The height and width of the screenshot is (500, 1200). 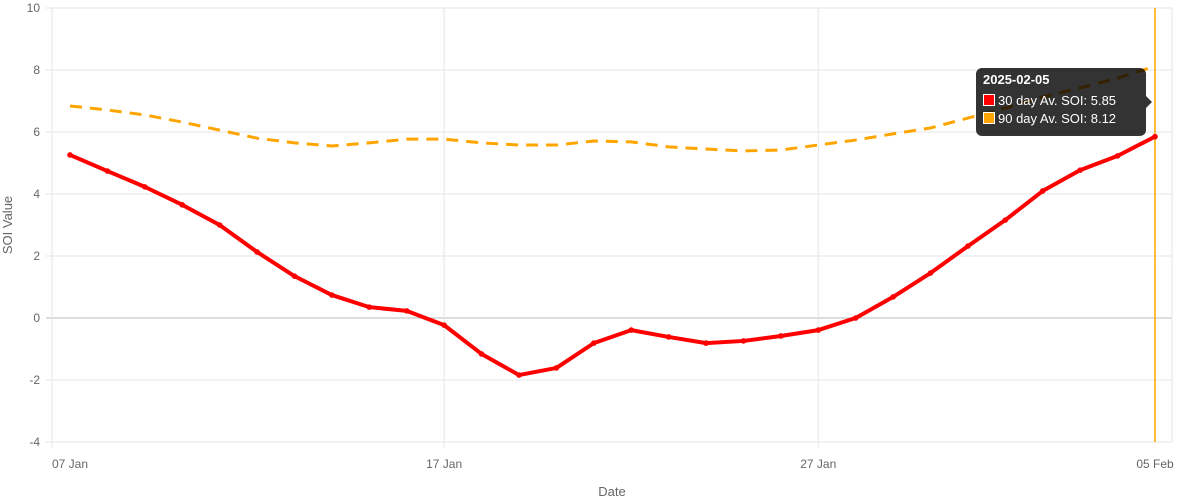 I want to click on tooltip-row-90day: 90 day Av. SOI: 8.12, so click(x=1061, y=118).